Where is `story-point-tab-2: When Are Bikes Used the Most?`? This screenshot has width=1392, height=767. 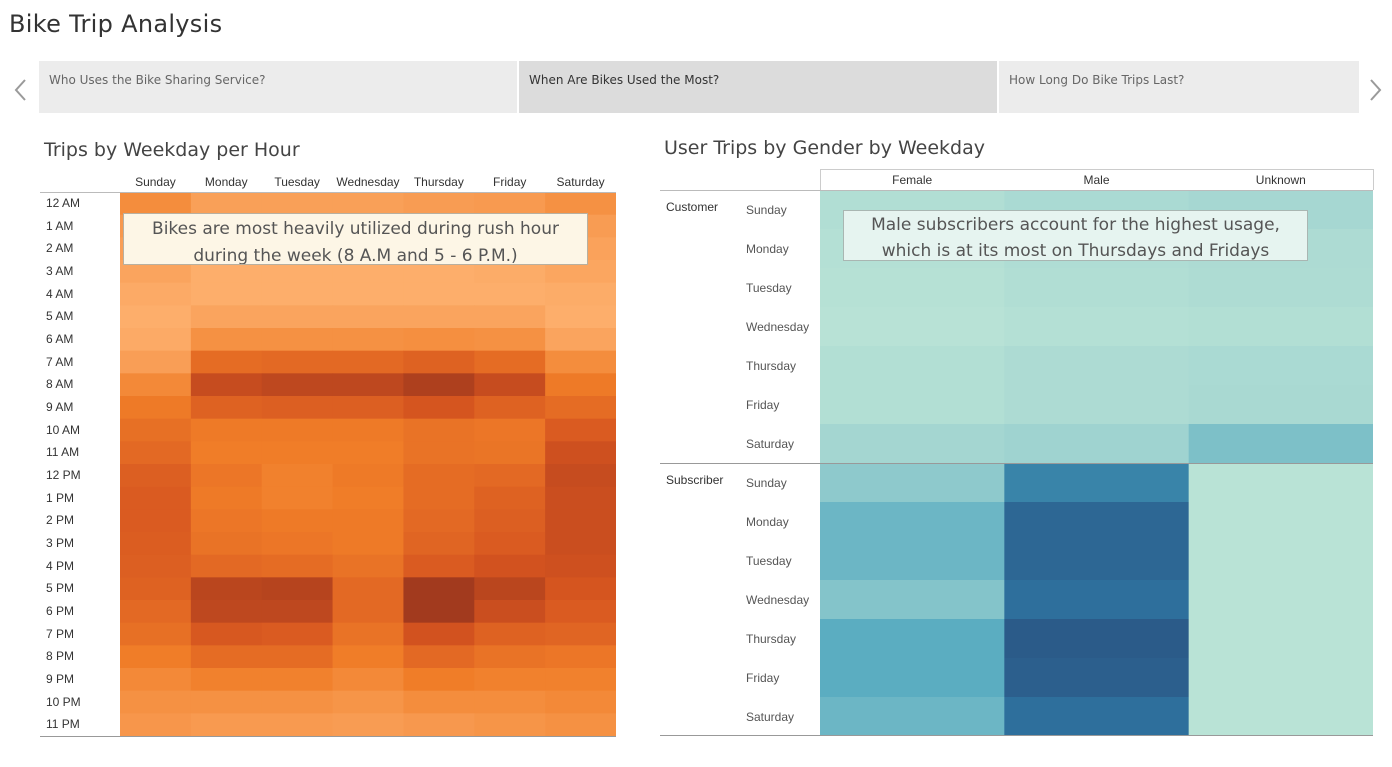 story-point-tab-2: When Are Bikes Used the Most? is located at coordinates (758, 87).